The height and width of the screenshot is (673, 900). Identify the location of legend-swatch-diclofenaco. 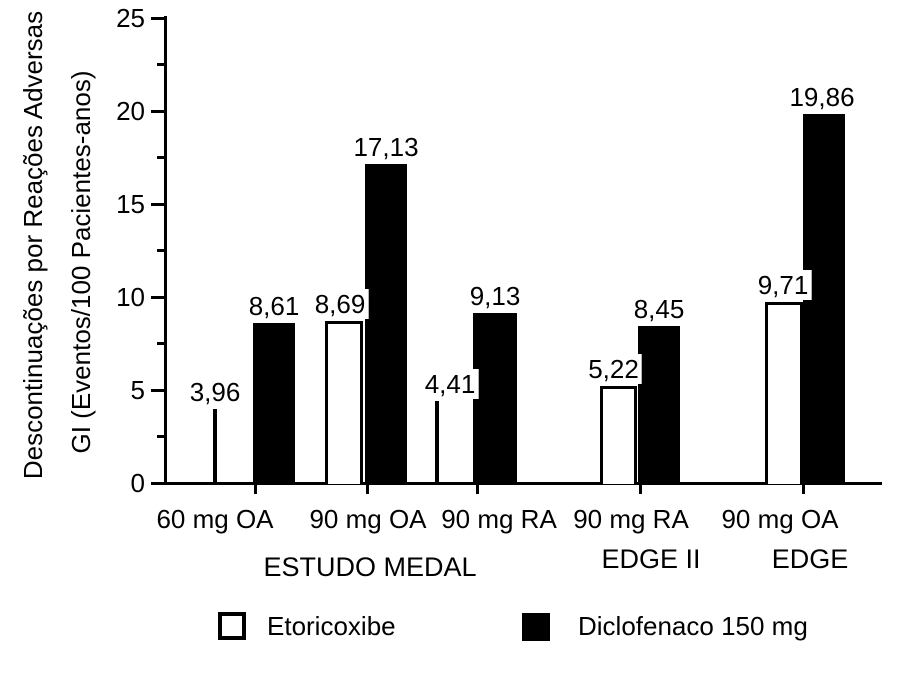
(536, 627).